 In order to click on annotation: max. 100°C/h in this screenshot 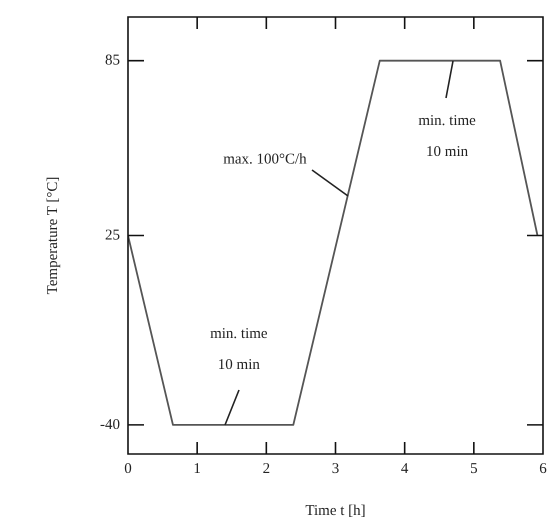, I will do `click(265, 160)`.